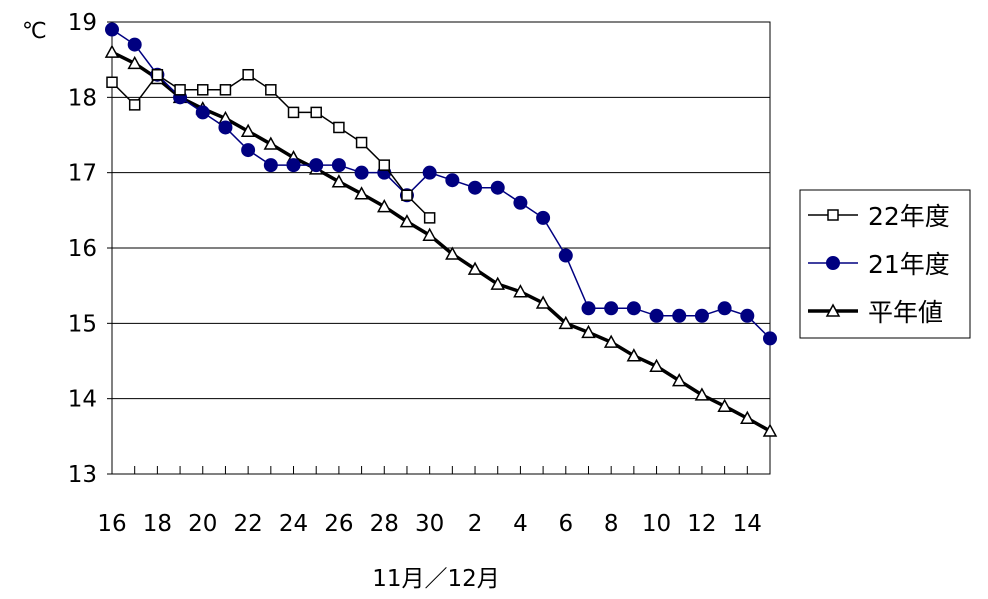 This screenshot has width=988, height=599. What do you see at coordinates (656, 524) in the screenshot?
I see `x-tick-label: 10` at bounding box center [656, 524].